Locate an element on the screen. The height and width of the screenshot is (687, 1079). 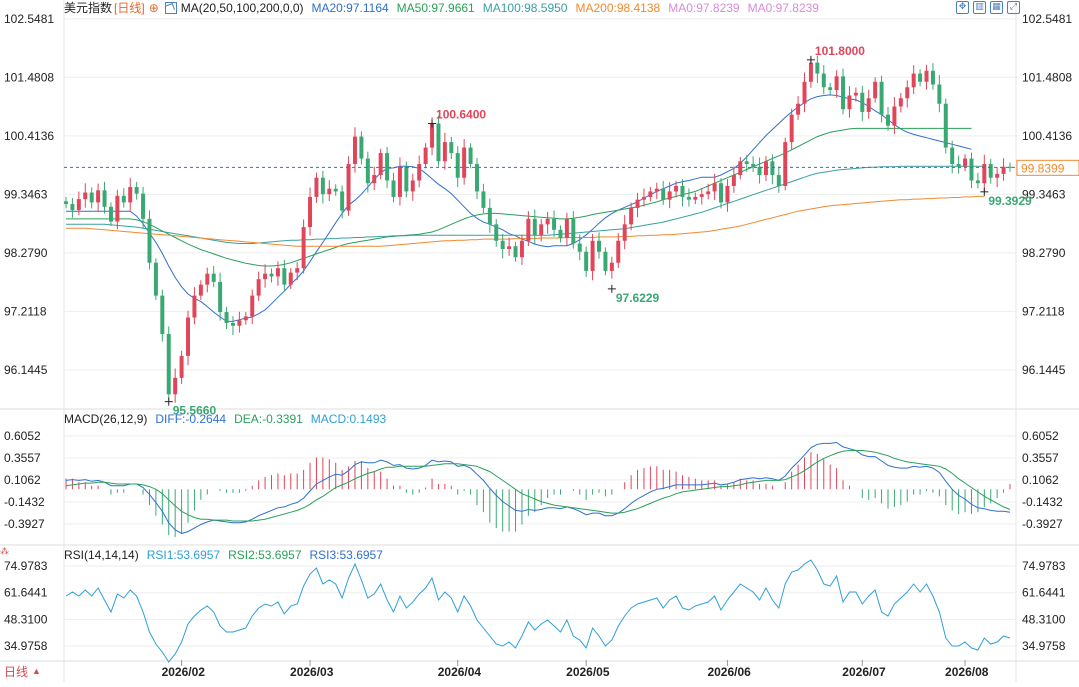
rsi-tick-right: 74.9783 is located at coordinates (1044, 566).